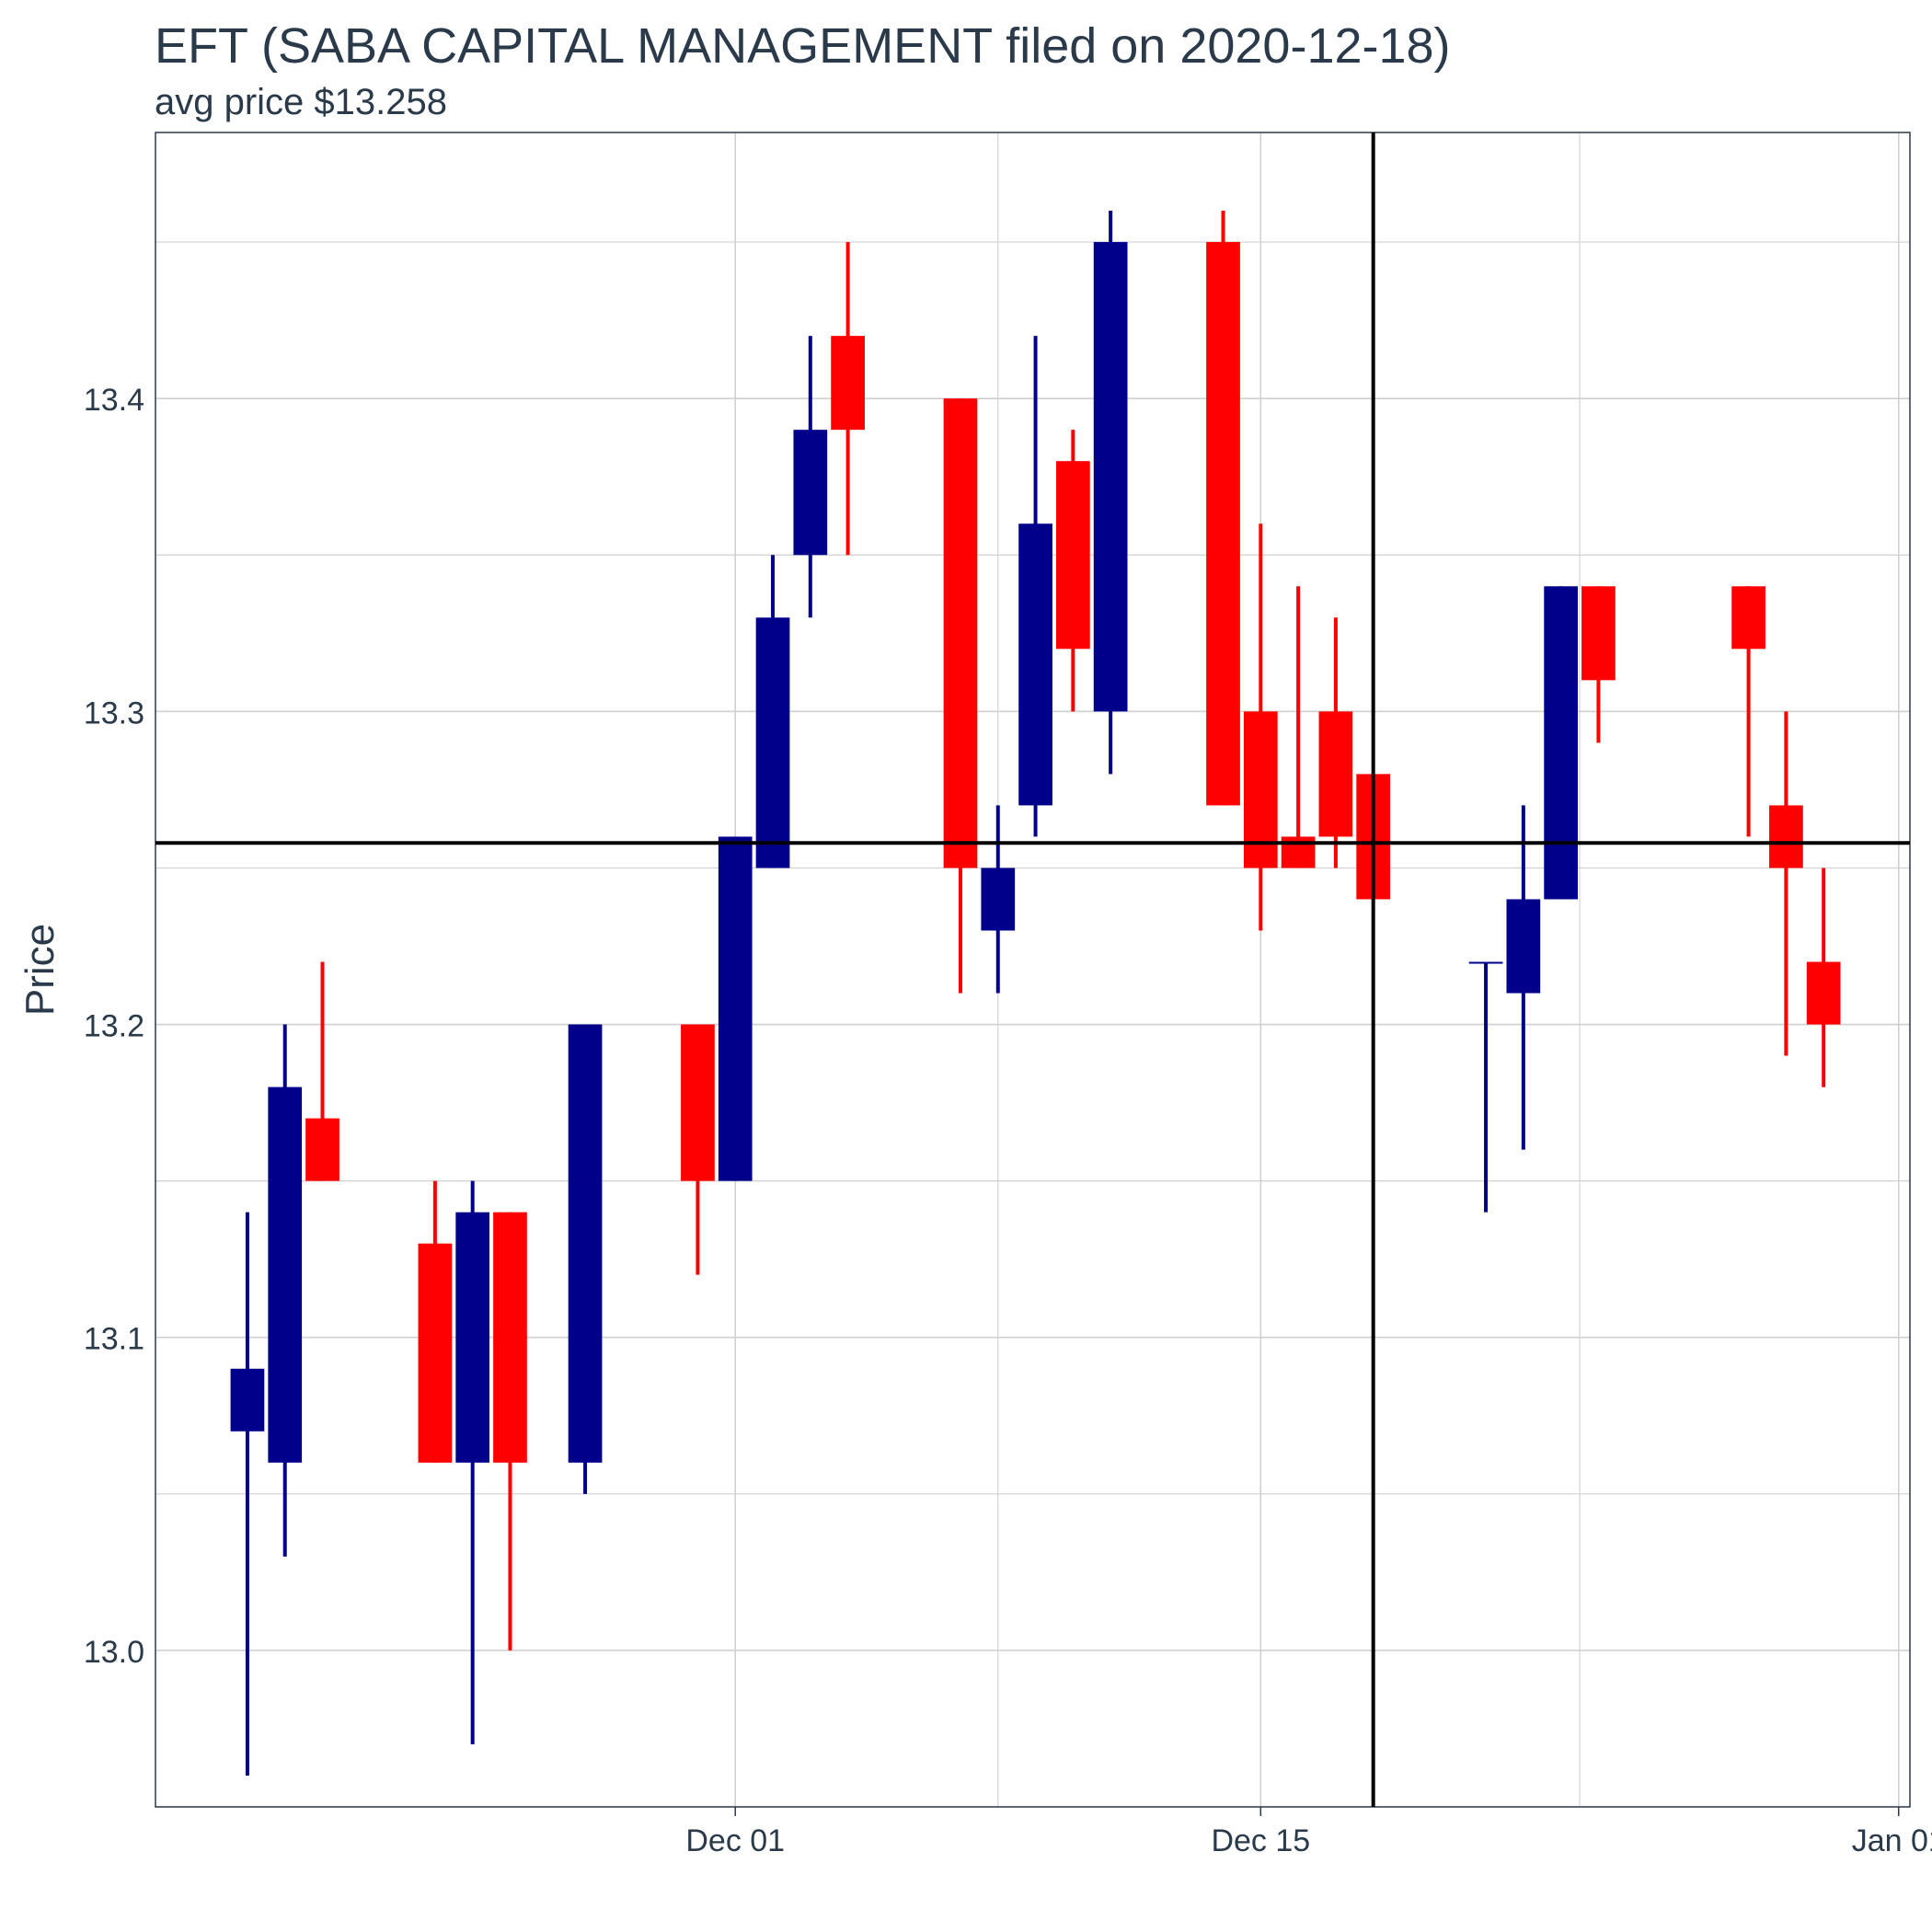  What do you see at coordinates (40, 970) in the screenshot?
I see `y-axis-label: Price` at bounding box center [40, 970].